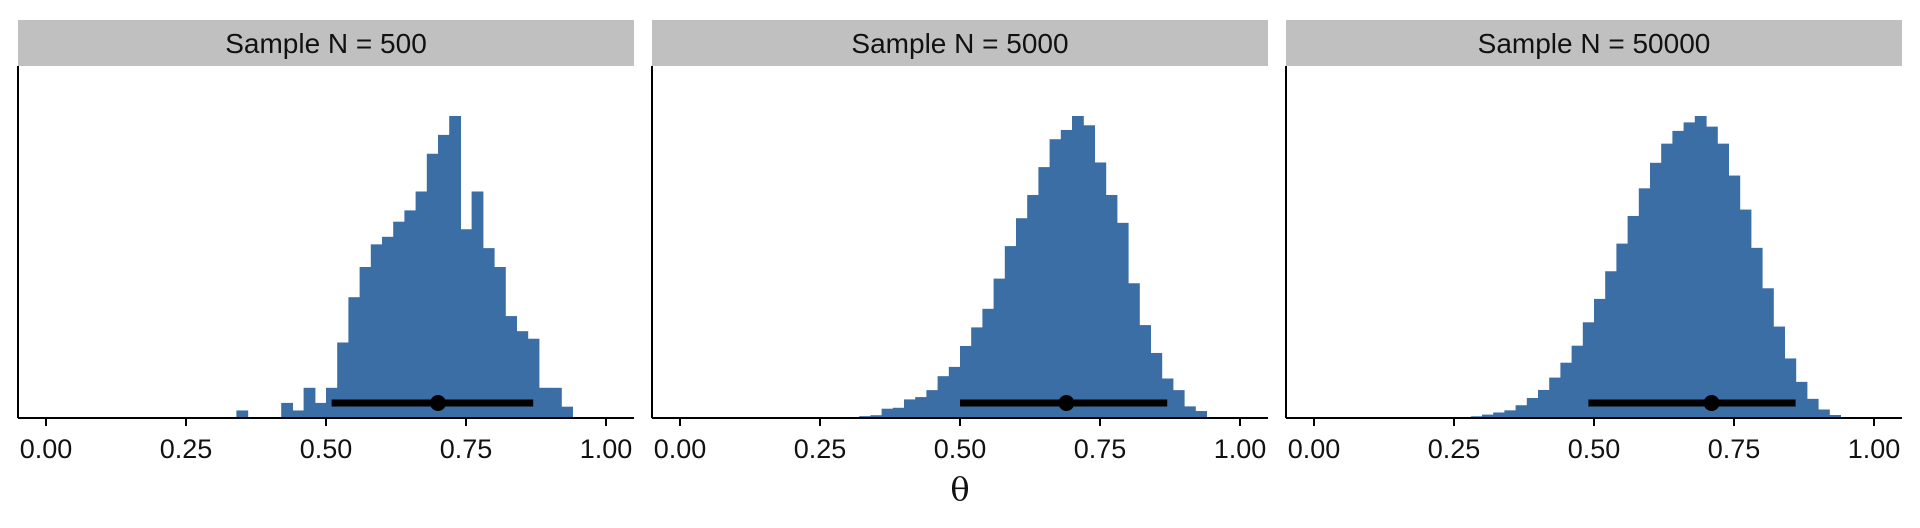 The width and height of the screenshot is (1920, 528). Describe the element at coordinates (959, 489) in the screenshot. I see `x-axis-title: θ` at that location.